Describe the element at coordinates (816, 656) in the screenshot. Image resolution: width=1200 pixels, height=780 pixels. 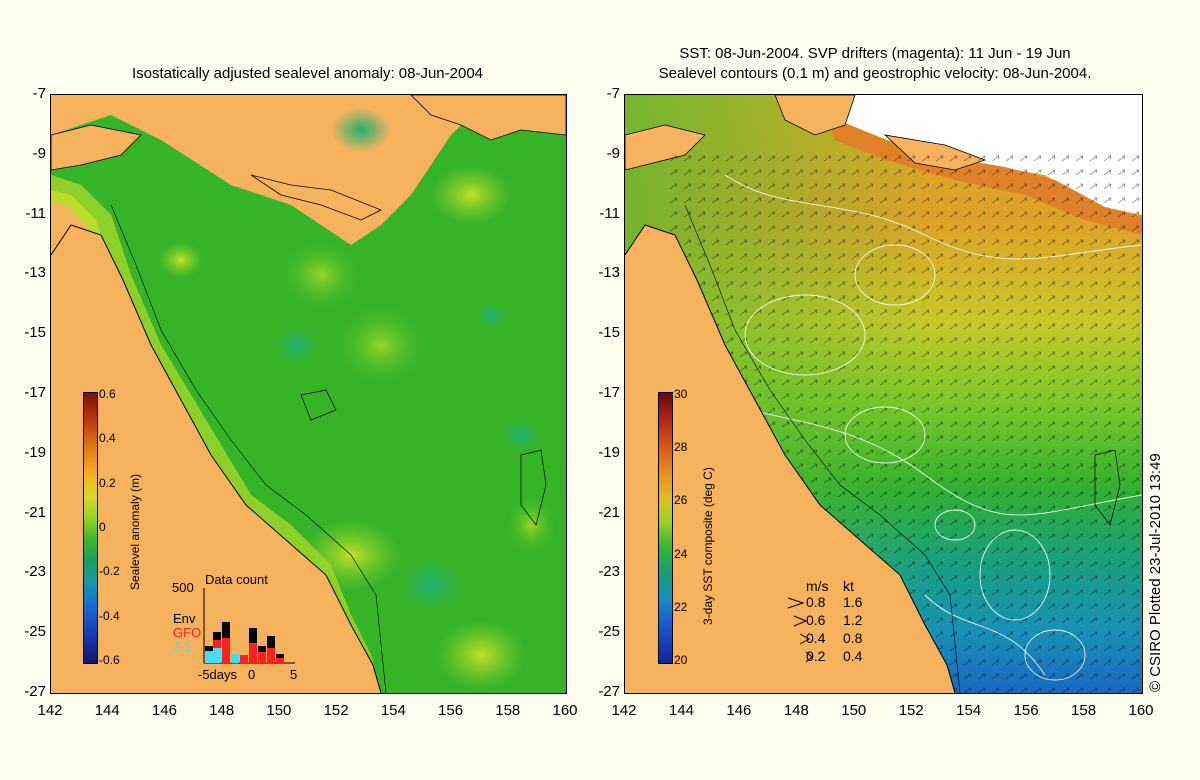
I see `velocity-legend-ms: 0.2` at that location.